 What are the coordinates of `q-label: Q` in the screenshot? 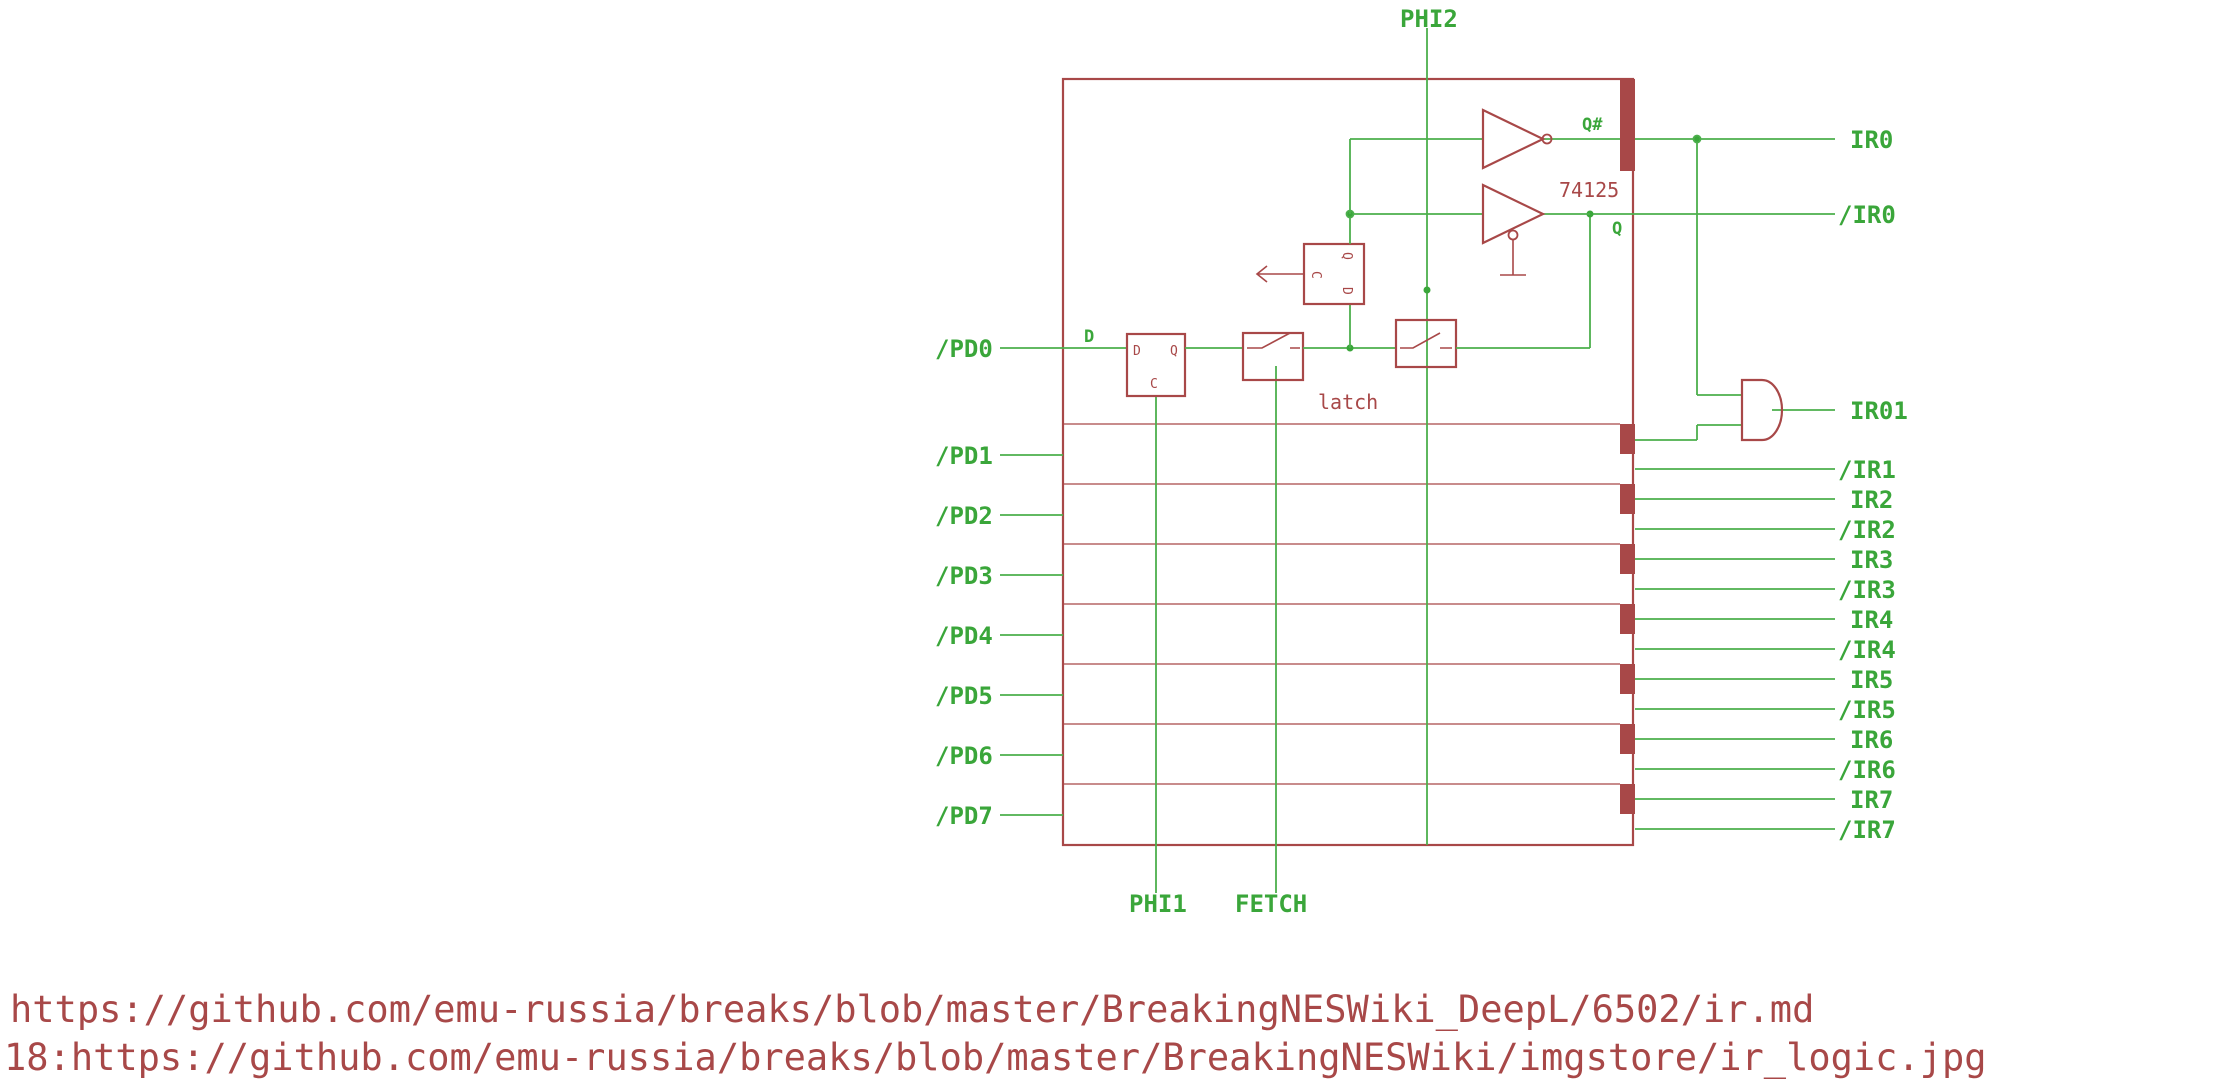 It's located at (1617, 229).